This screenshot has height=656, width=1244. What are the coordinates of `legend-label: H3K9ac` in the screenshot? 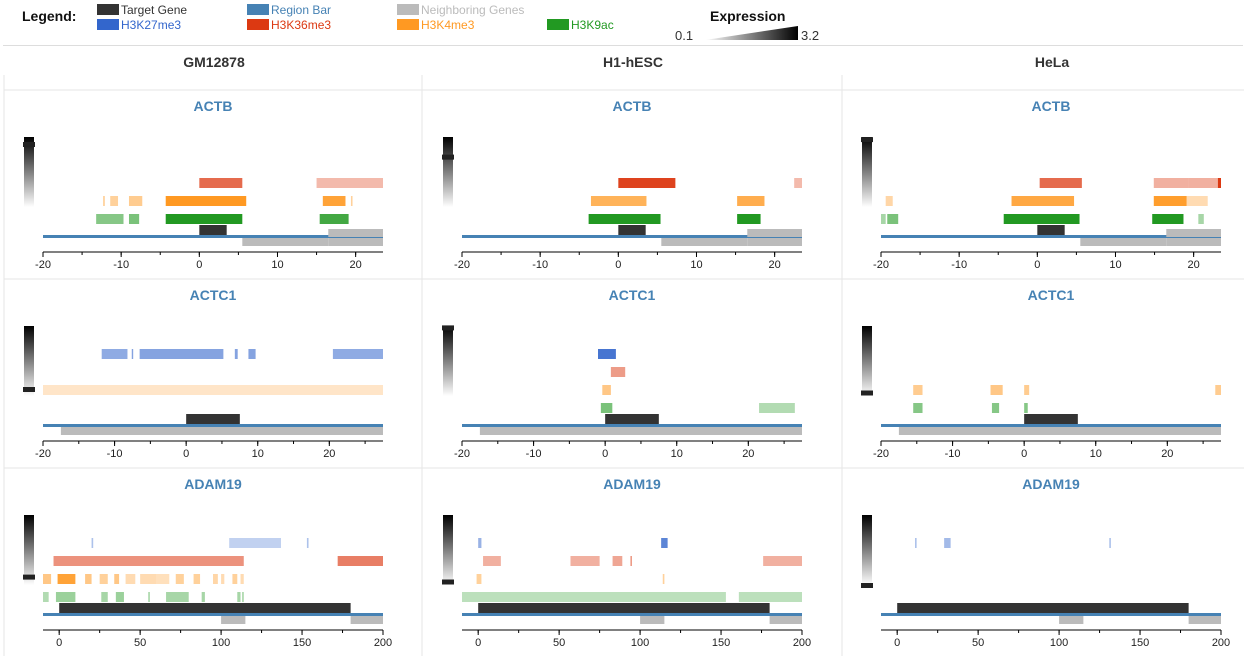 It's located at (592, 25).